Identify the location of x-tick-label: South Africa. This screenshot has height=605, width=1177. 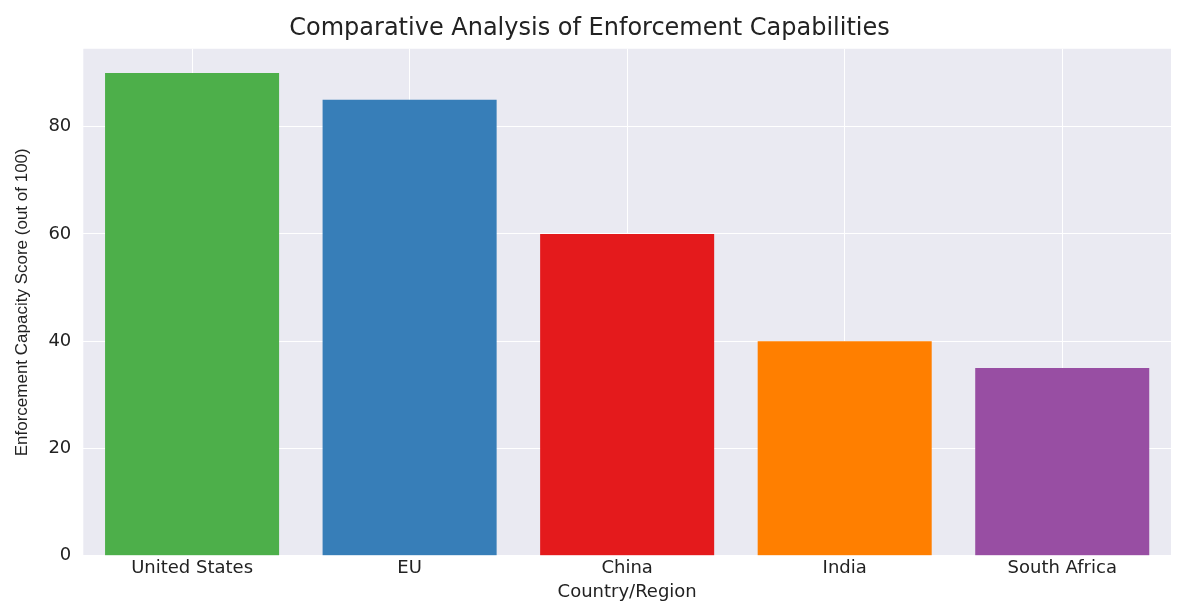
(1062, 567).